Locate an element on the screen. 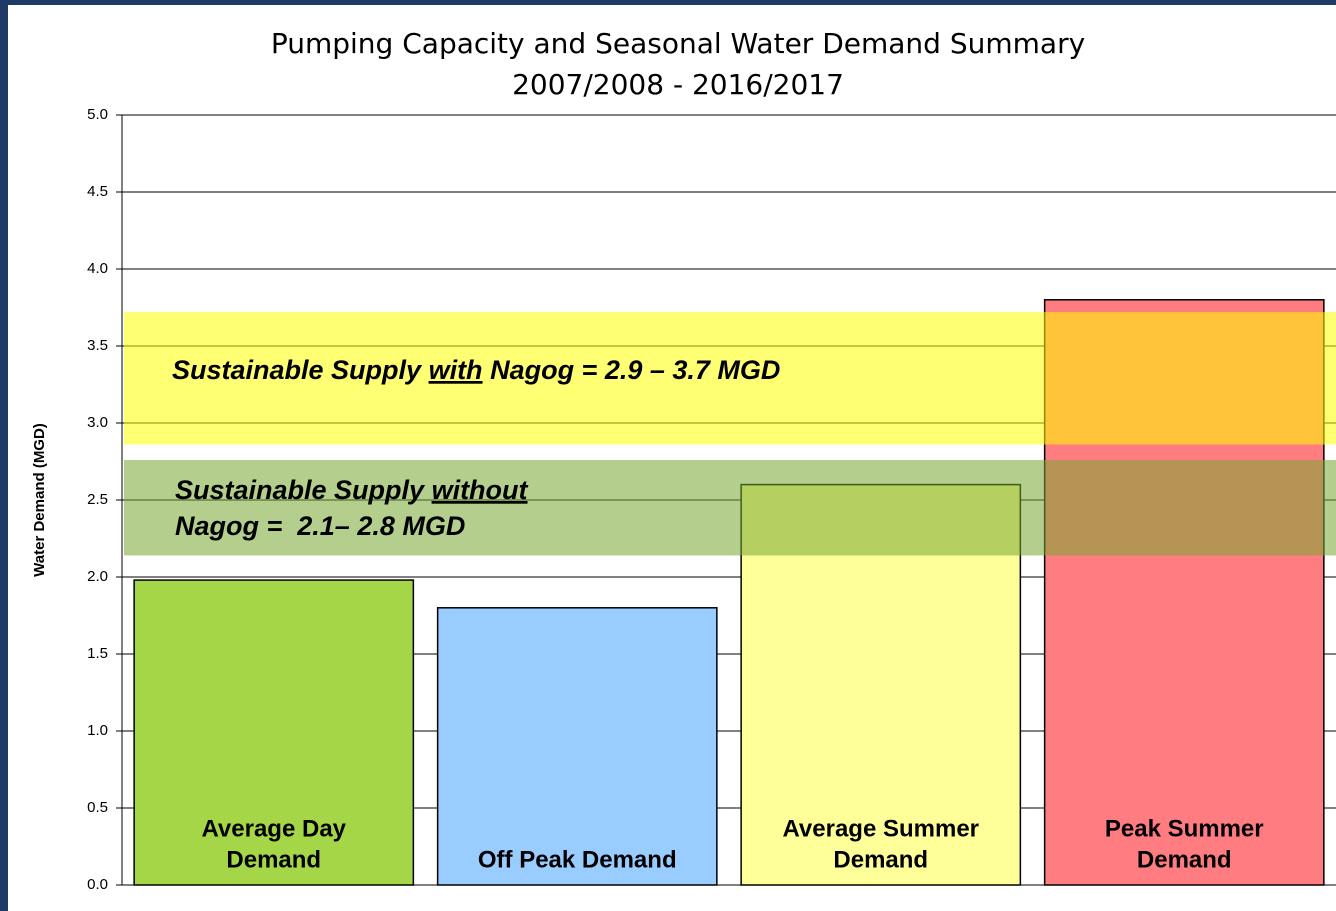 The height and width of the screenshot is (911, 1336). chart-subtitle: 2007/2008 - 2016/2017 is located at coordinates (678, 84).